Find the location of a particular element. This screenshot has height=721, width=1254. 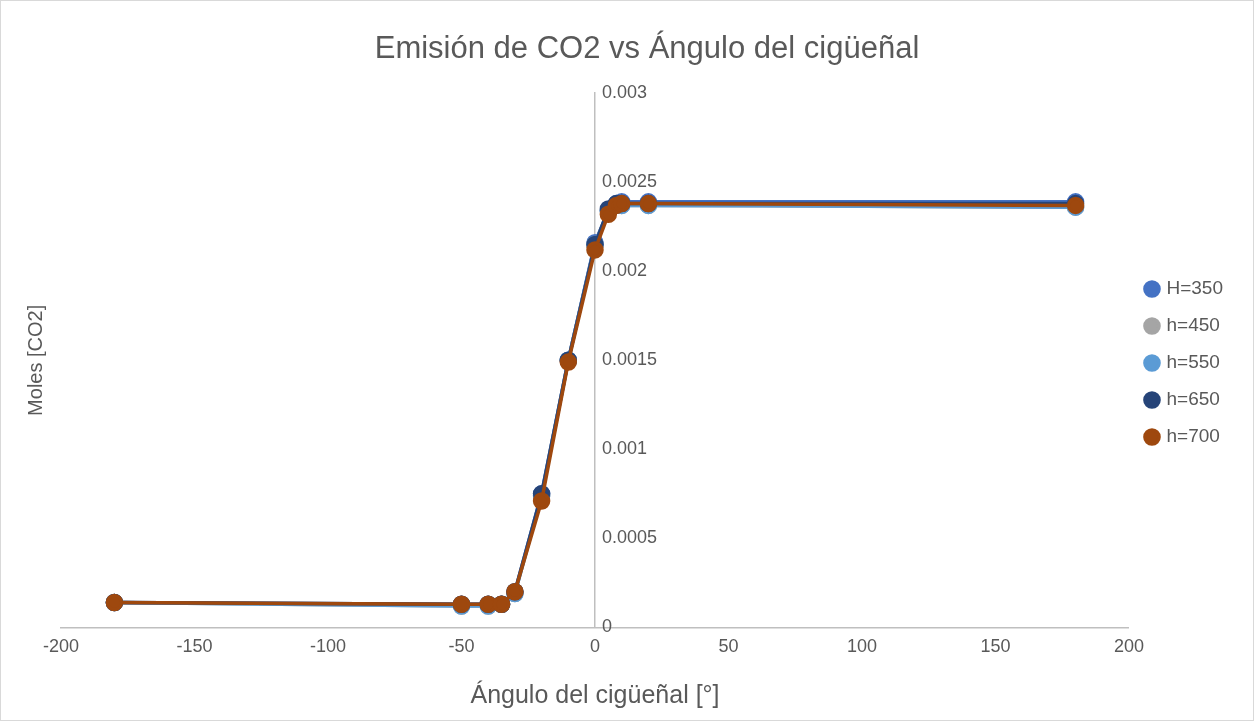

chart-title: Emisión de CO2 vs Ángulo del cigüeñal is located at coordinates (647, 48).